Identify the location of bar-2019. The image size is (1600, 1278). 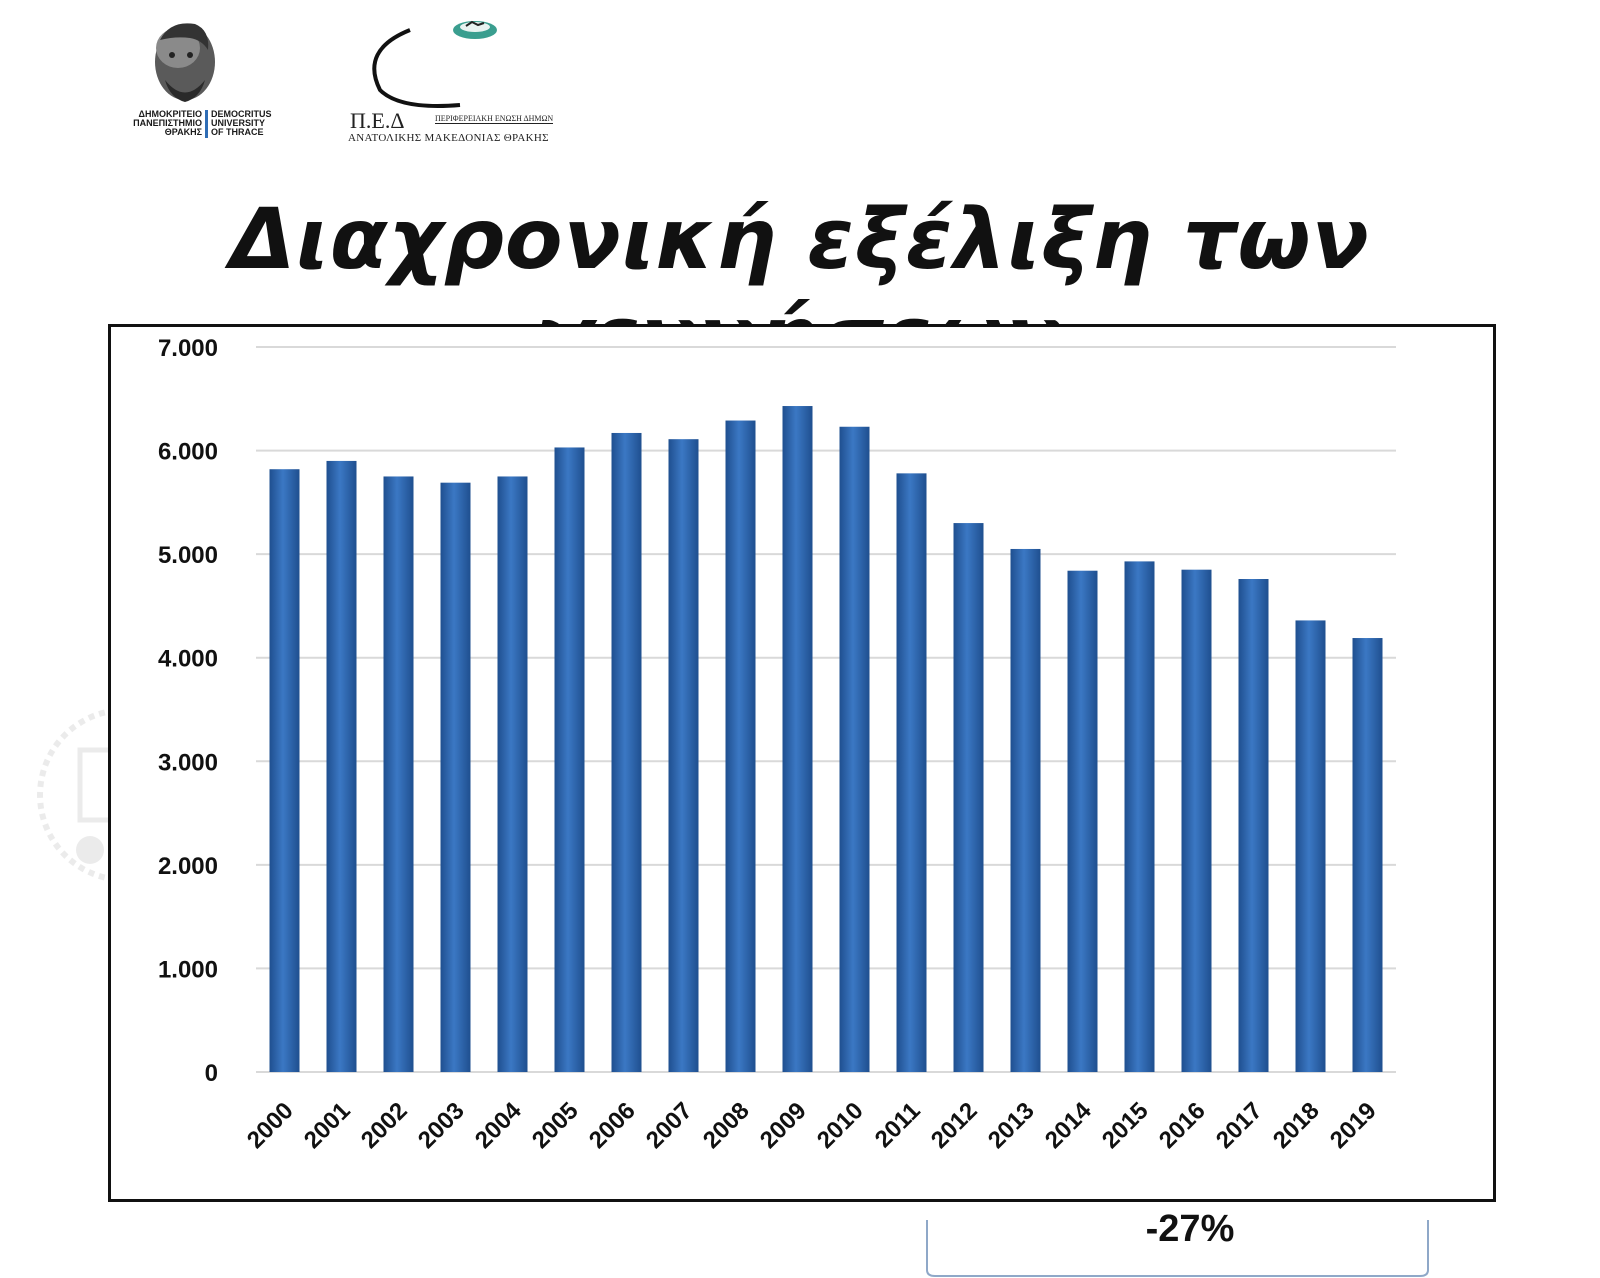
(1367, 855).